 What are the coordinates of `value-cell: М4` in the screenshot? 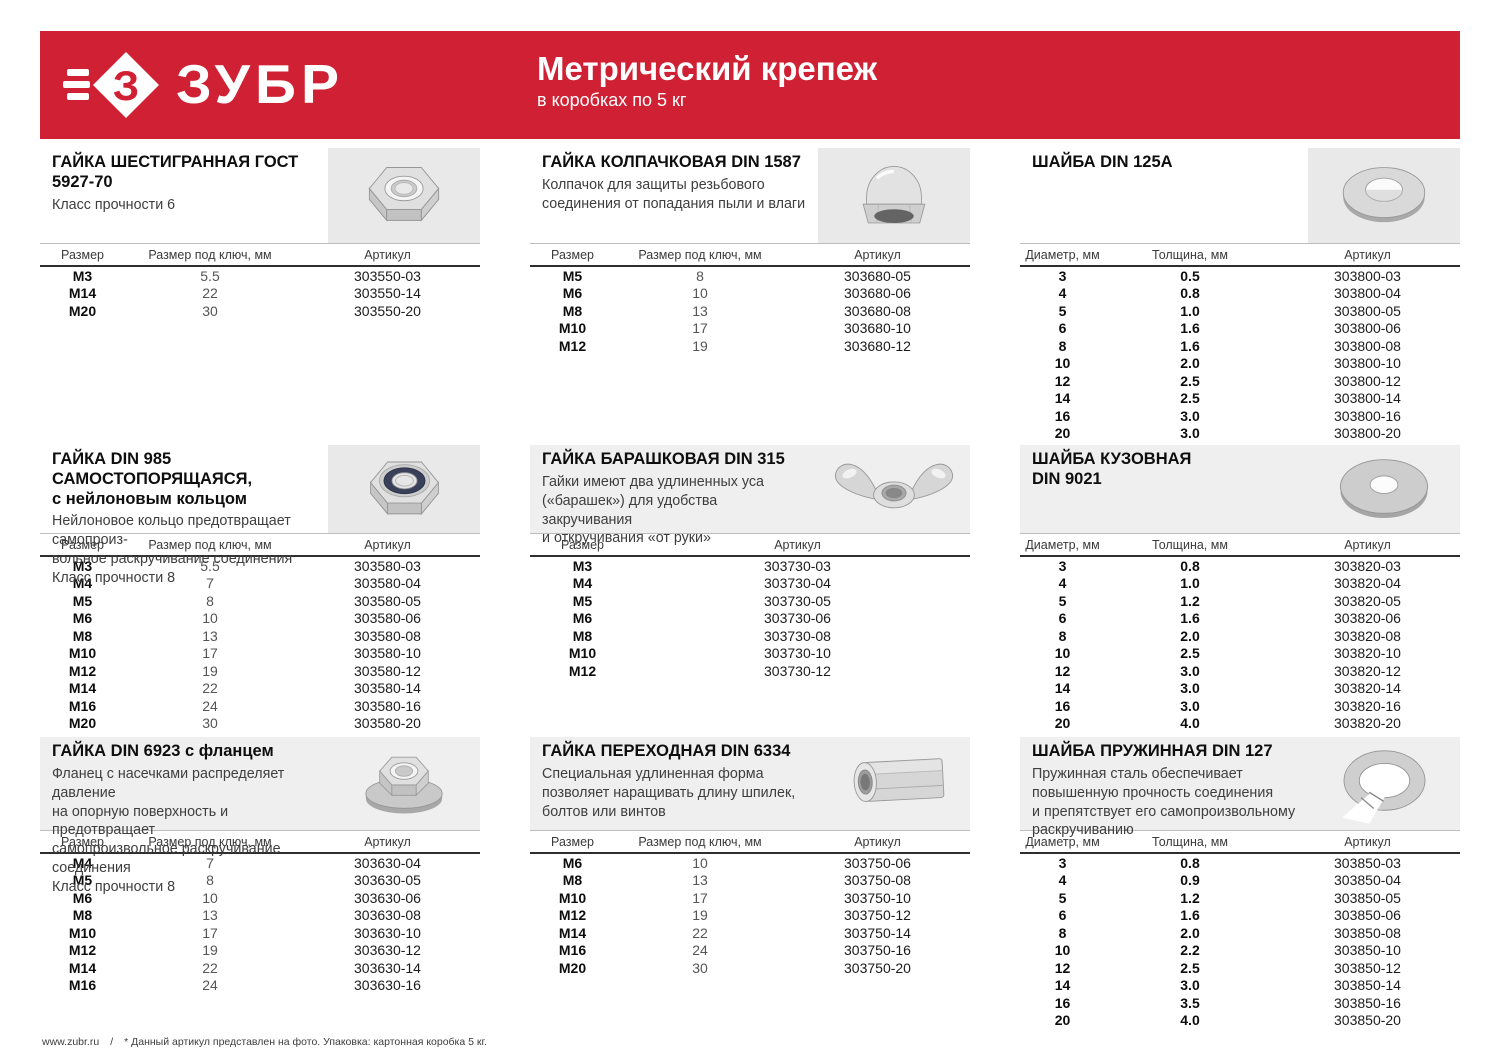 It's located at (582, 583).